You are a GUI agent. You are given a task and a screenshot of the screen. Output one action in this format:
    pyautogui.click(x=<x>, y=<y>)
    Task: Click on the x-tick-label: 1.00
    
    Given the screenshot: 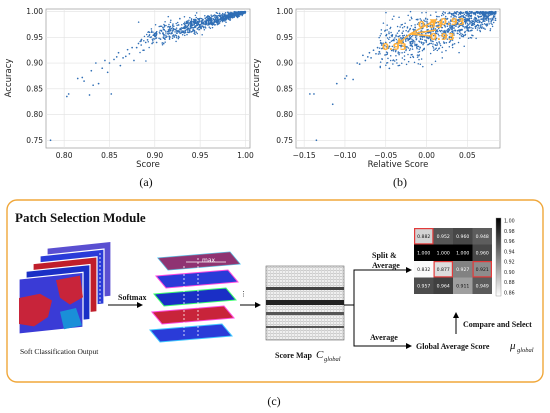 What is the action you would take?
    pyautogui.click(x=245, y=155)
    